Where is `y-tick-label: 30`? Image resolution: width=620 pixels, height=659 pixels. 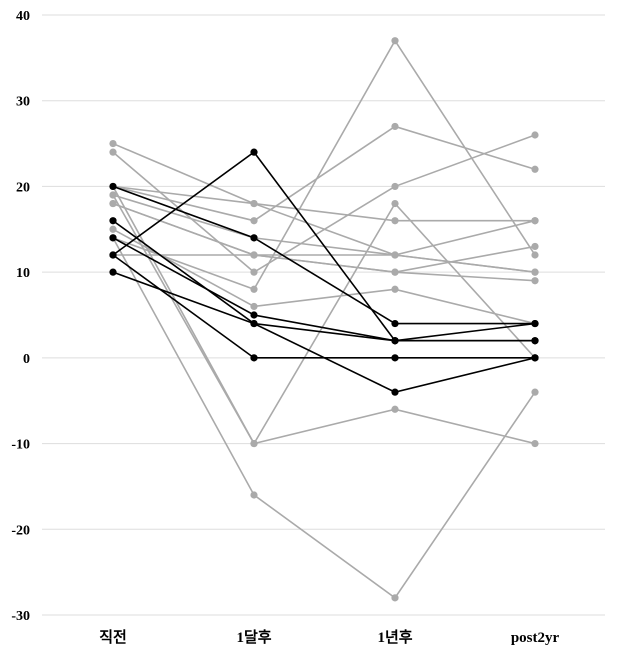
y-tick-label: 30 is located at coordinates (23, 102).